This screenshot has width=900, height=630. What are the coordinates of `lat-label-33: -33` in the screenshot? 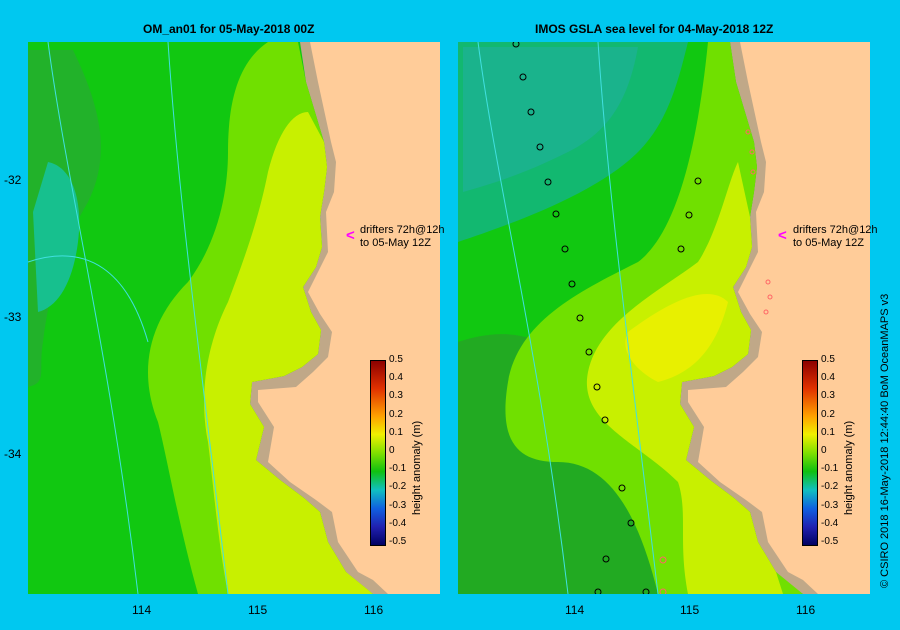 It's located at (13, 317).